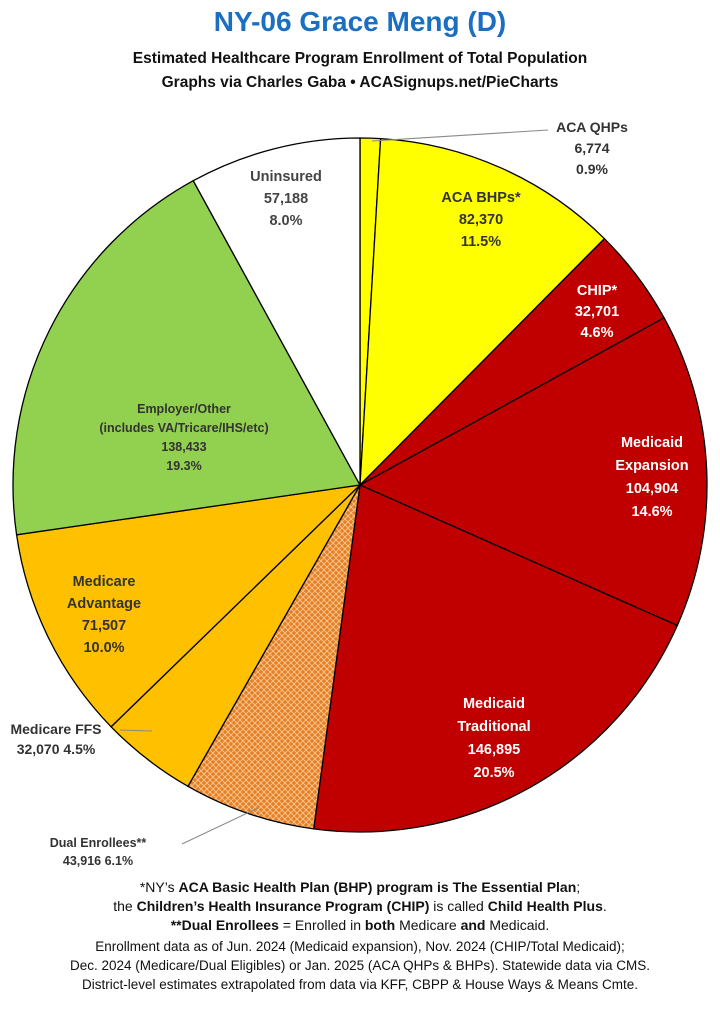 The image size is (720, 1010). Describe the element at coordinates (220, 826) in the screenshot. I see `leader-dual` at that location.